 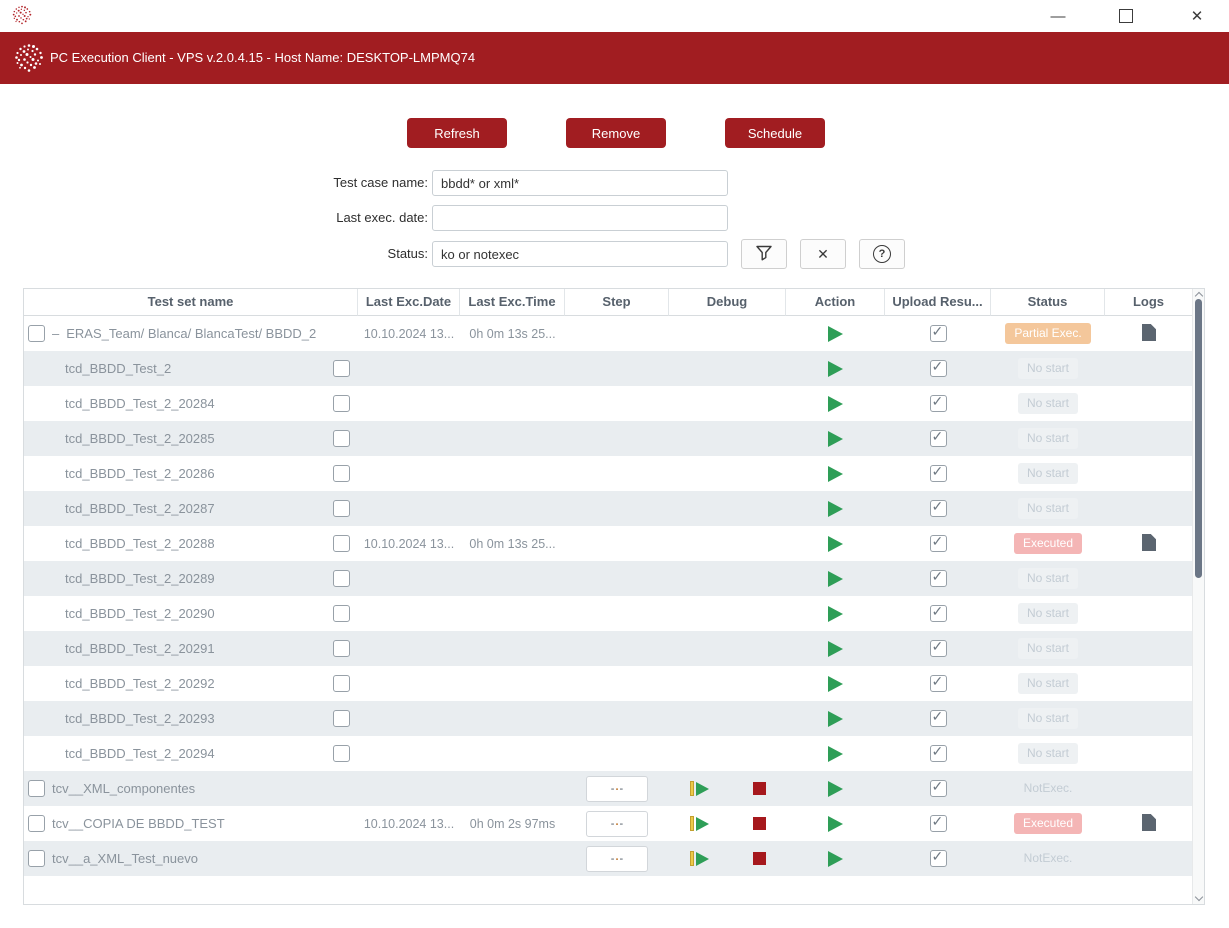 What do you see at coordinates (457, 133) in the screenshot?
I see `refresh-button: Refresh` at bounding box center [457, 133].